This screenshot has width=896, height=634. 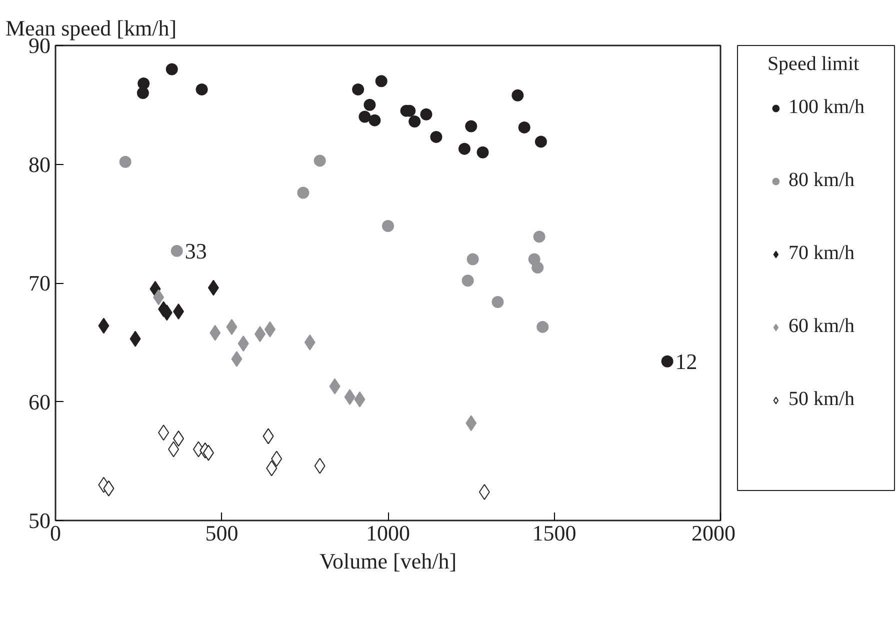 What do you see at coordinates (821, 180) in the screenshot?
I see `legend-label: 80 km/h` at bounding box center [821, 180].